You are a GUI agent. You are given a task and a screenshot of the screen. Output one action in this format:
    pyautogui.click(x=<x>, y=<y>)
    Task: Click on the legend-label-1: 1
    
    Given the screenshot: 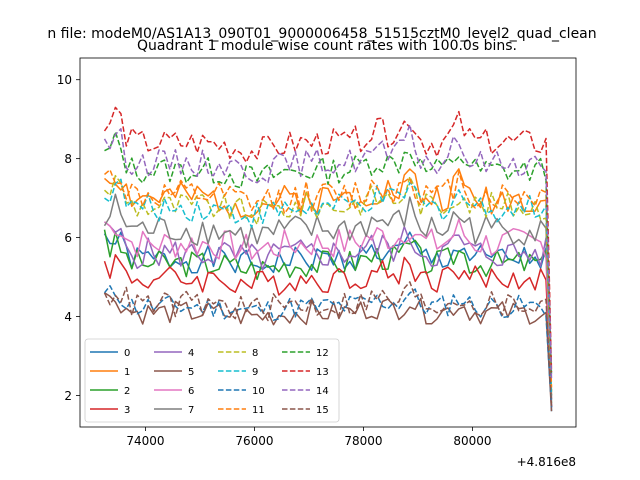 What is the action you would take?
    pyautogui.click(x=127, y=372)
    